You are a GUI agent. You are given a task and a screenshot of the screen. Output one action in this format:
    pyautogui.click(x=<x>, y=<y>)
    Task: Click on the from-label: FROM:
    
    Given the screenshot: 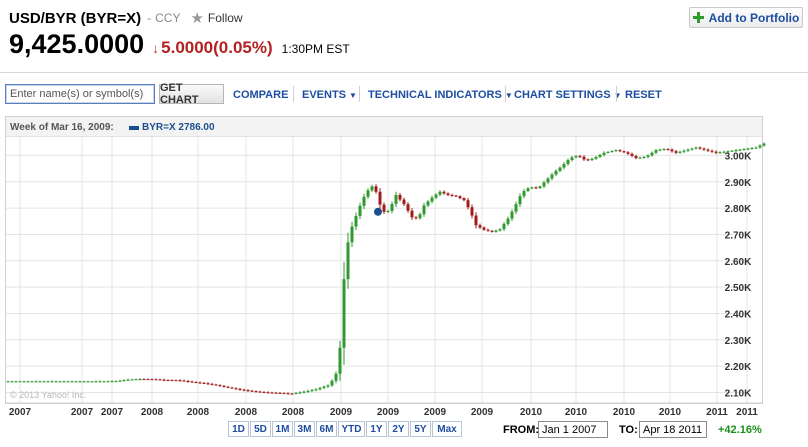 What is the action you would take?
    pyautogui.click(x=521, y=430)
    